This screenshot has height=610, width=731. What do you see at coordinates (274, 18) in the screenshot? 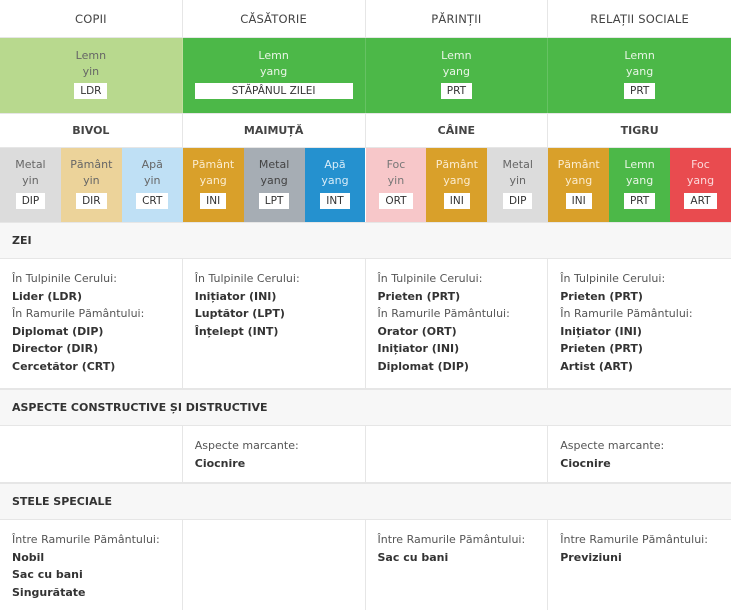
I see `pillar-header: CĂSĂTORIE` at bounding box center [274, 18].